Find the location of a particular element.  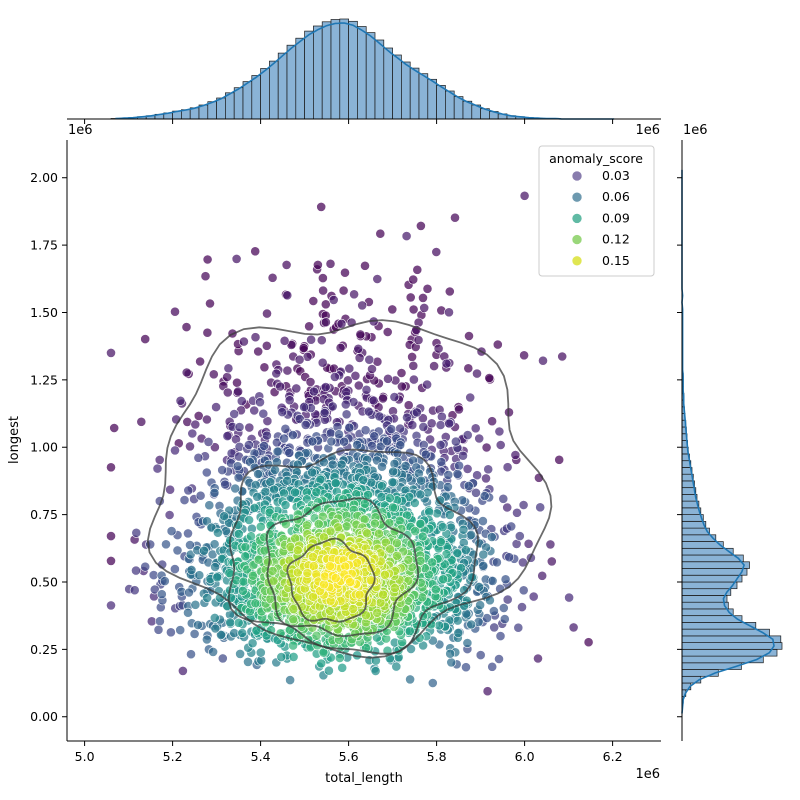

y-tick-label: 0.25 is located at coordinates (44, 649).